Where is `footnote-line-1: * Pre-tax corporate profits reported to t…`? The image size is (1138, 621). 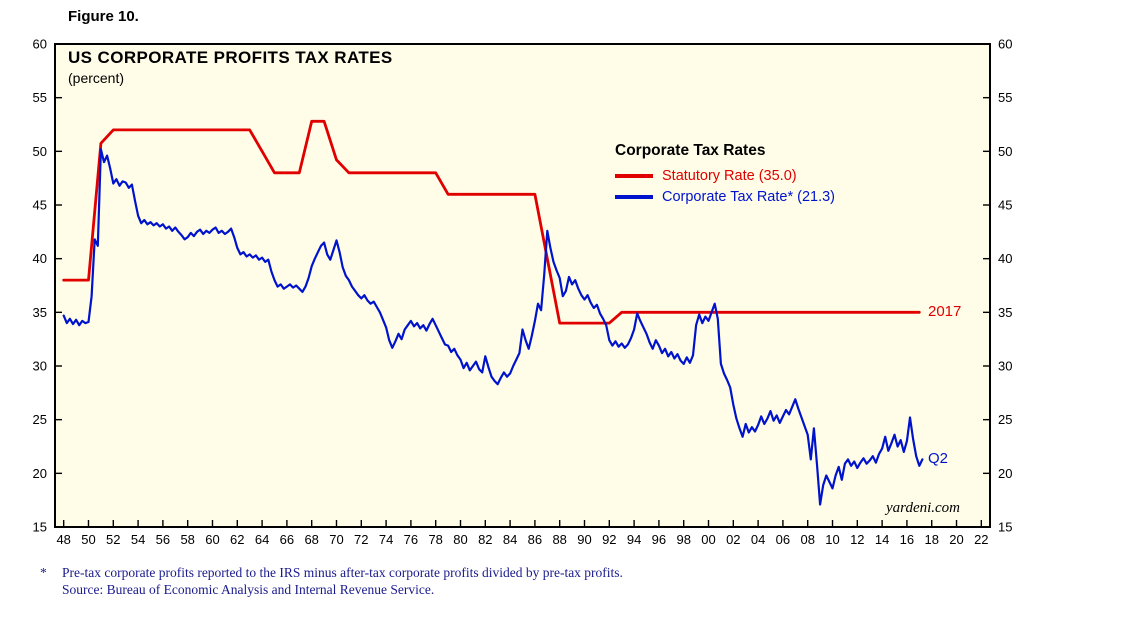
footnote-line-1: * Pre-tax corporate profits reported to t… is located at coordinates (331, 572).